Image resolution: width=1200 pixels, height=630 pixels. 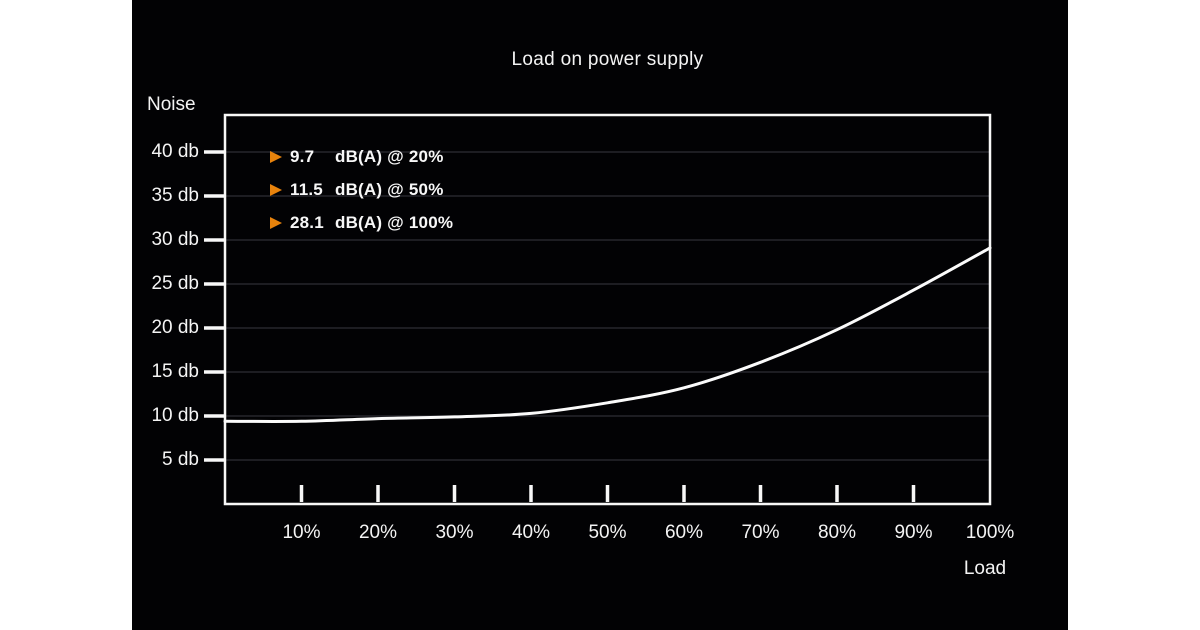 I want to click on legend-value: 28.1, so click(x=307, y=222).